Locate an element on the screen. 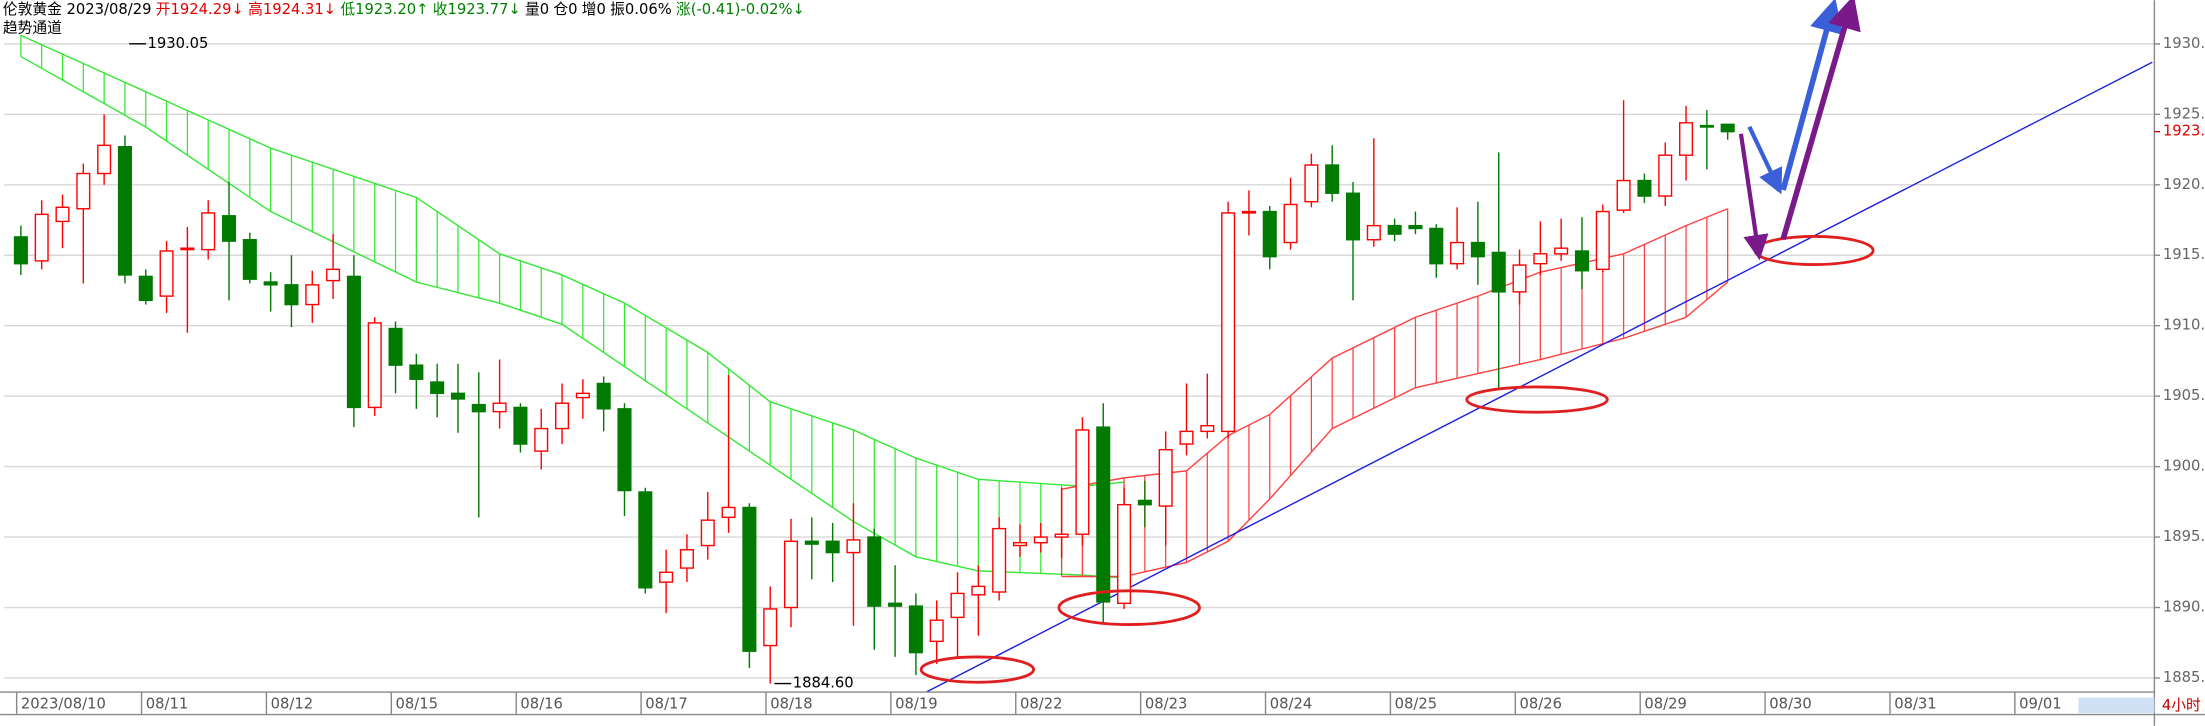  header-item: 伦敦黄金 2023/08/29 is located at coordinates (77, 9).